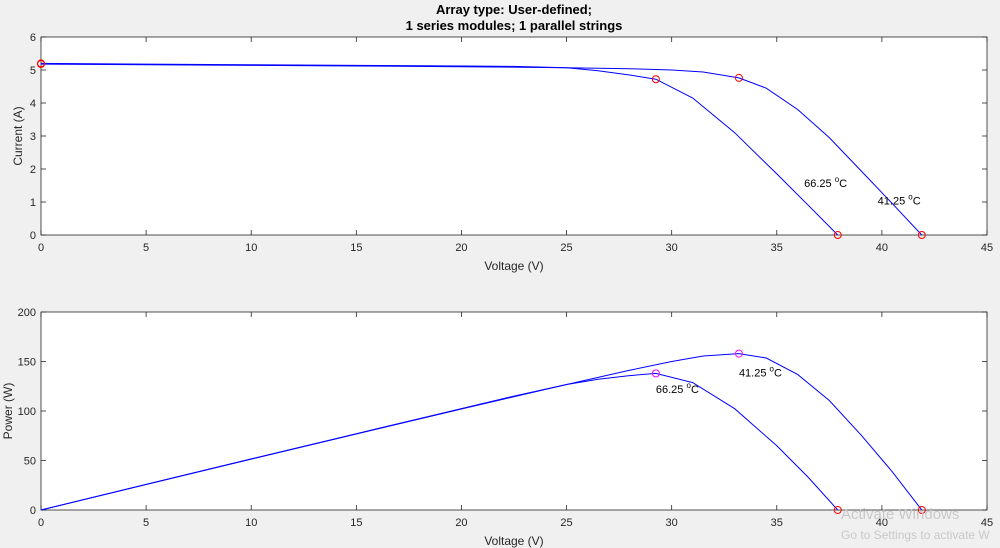 The width and height of the screenshot is (1000, 548). I want to click on y-tick-label: 5, so click(33, 71).